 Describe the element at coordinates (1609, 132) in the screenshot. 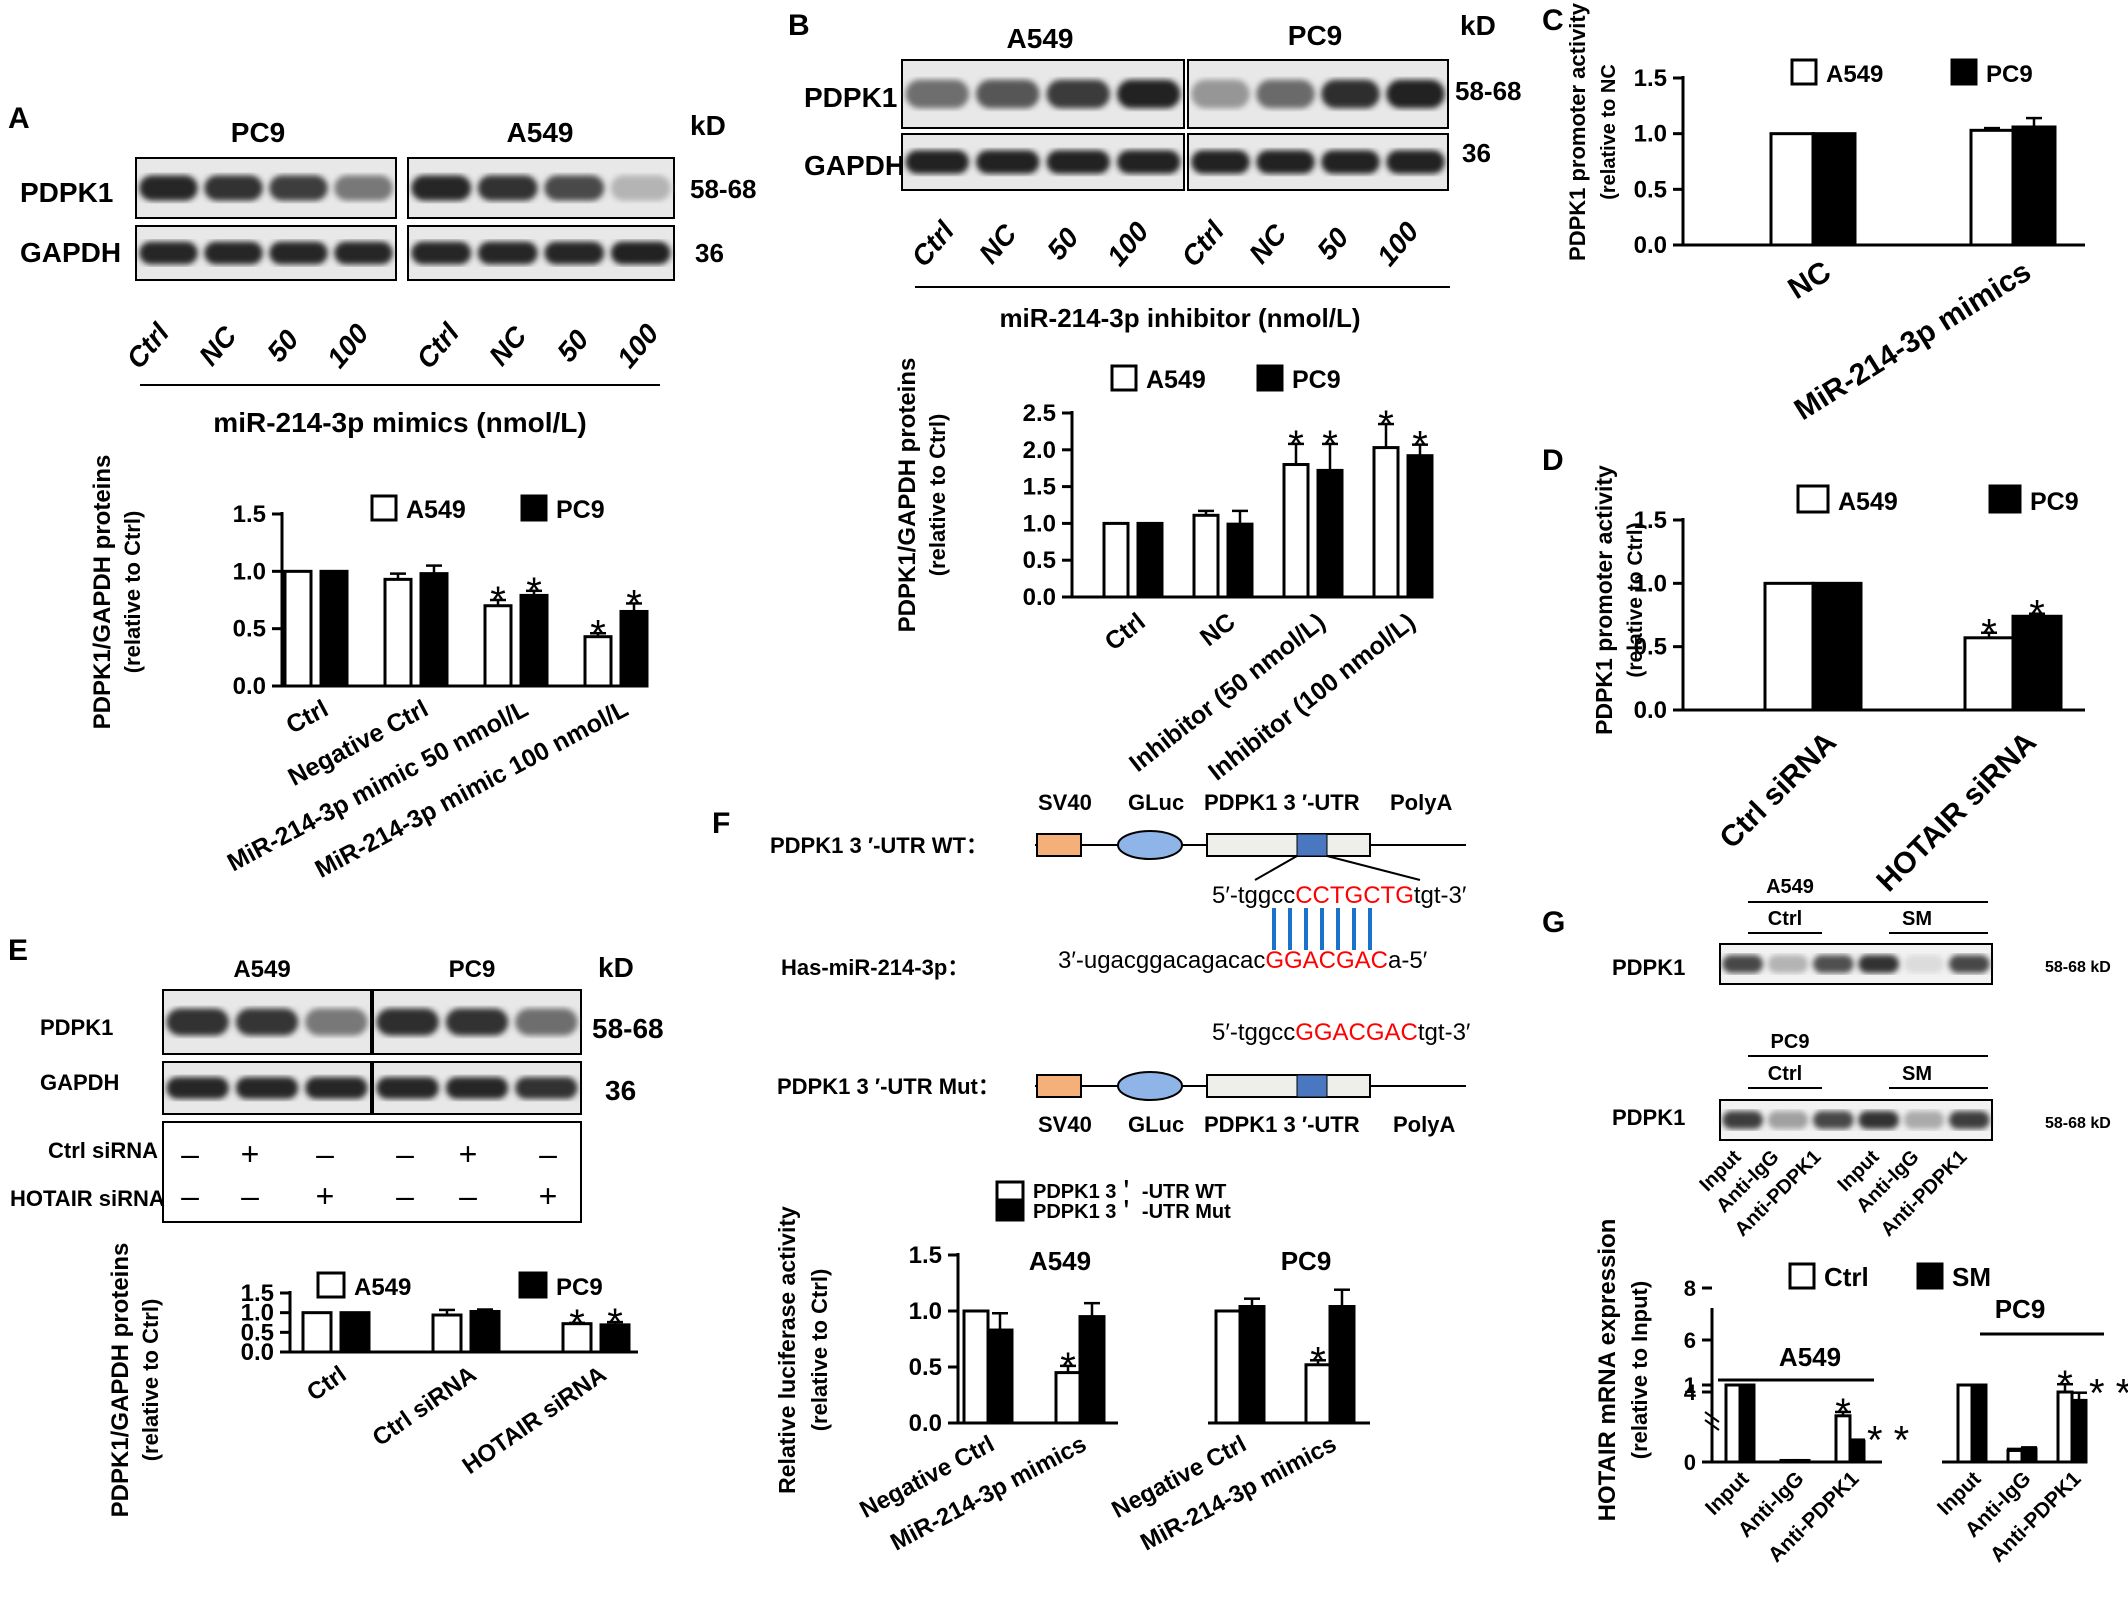

I see `y-axis-label-2: (relative to NC` at that location.